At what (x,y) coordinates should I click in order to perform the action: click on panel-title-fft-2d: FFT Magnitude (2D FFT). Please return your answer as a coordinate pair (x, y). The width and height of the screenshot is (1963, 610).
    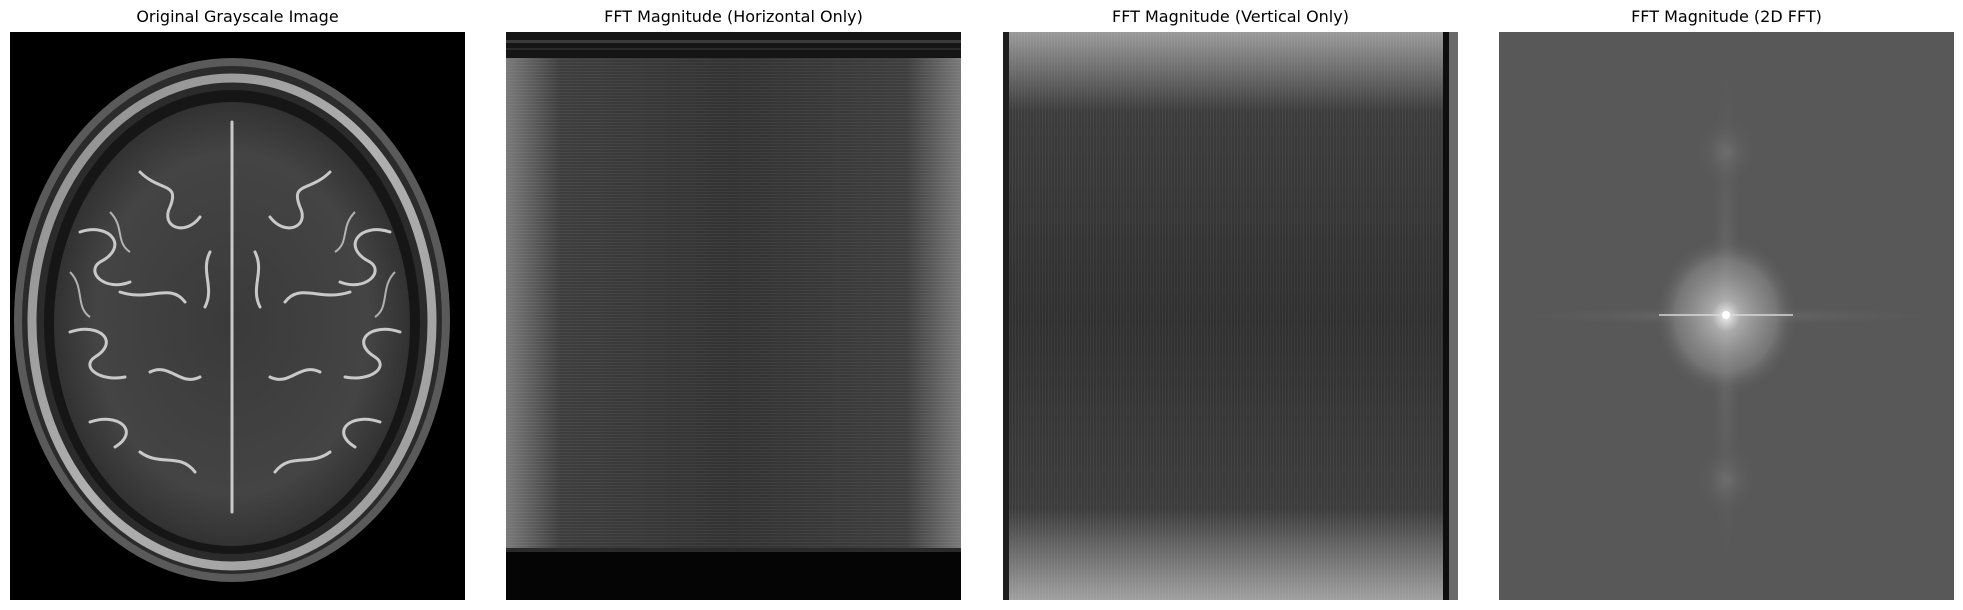
    Looking at the image, I should click on (1726, 16).